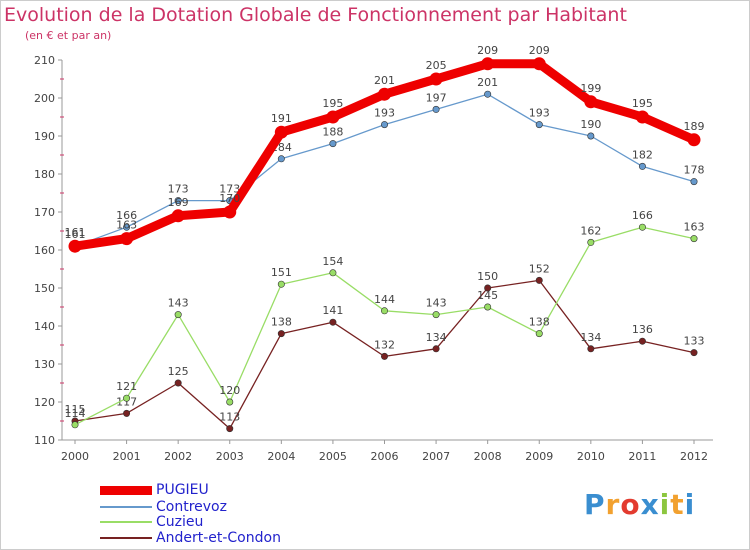 The image size is (750, 550). What do you see at coordinates (488, 456) in the screenshot?
I see `x-tick-label: 2008` at bounding box center [488, 456].